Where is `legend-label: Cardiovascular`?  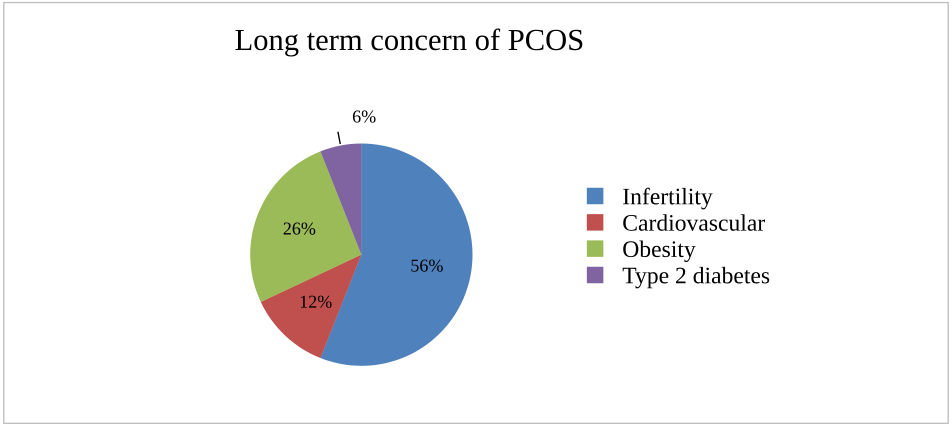
legend-label: Cardiovascular is located at coordinates (694, 222).